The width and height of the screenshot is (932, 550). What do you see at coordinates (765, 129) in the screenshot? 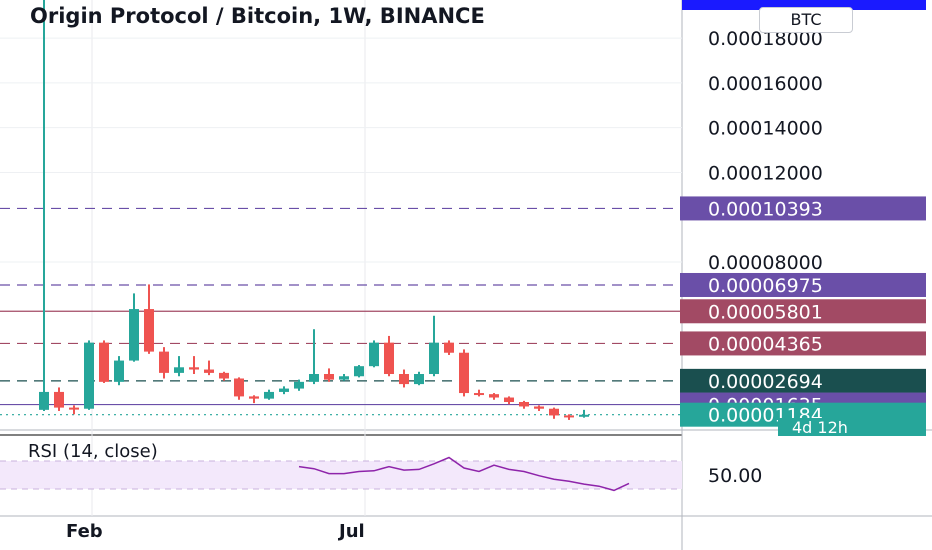
I see `y-tick-label: 0.00014000` at bounding box center [765, 129].